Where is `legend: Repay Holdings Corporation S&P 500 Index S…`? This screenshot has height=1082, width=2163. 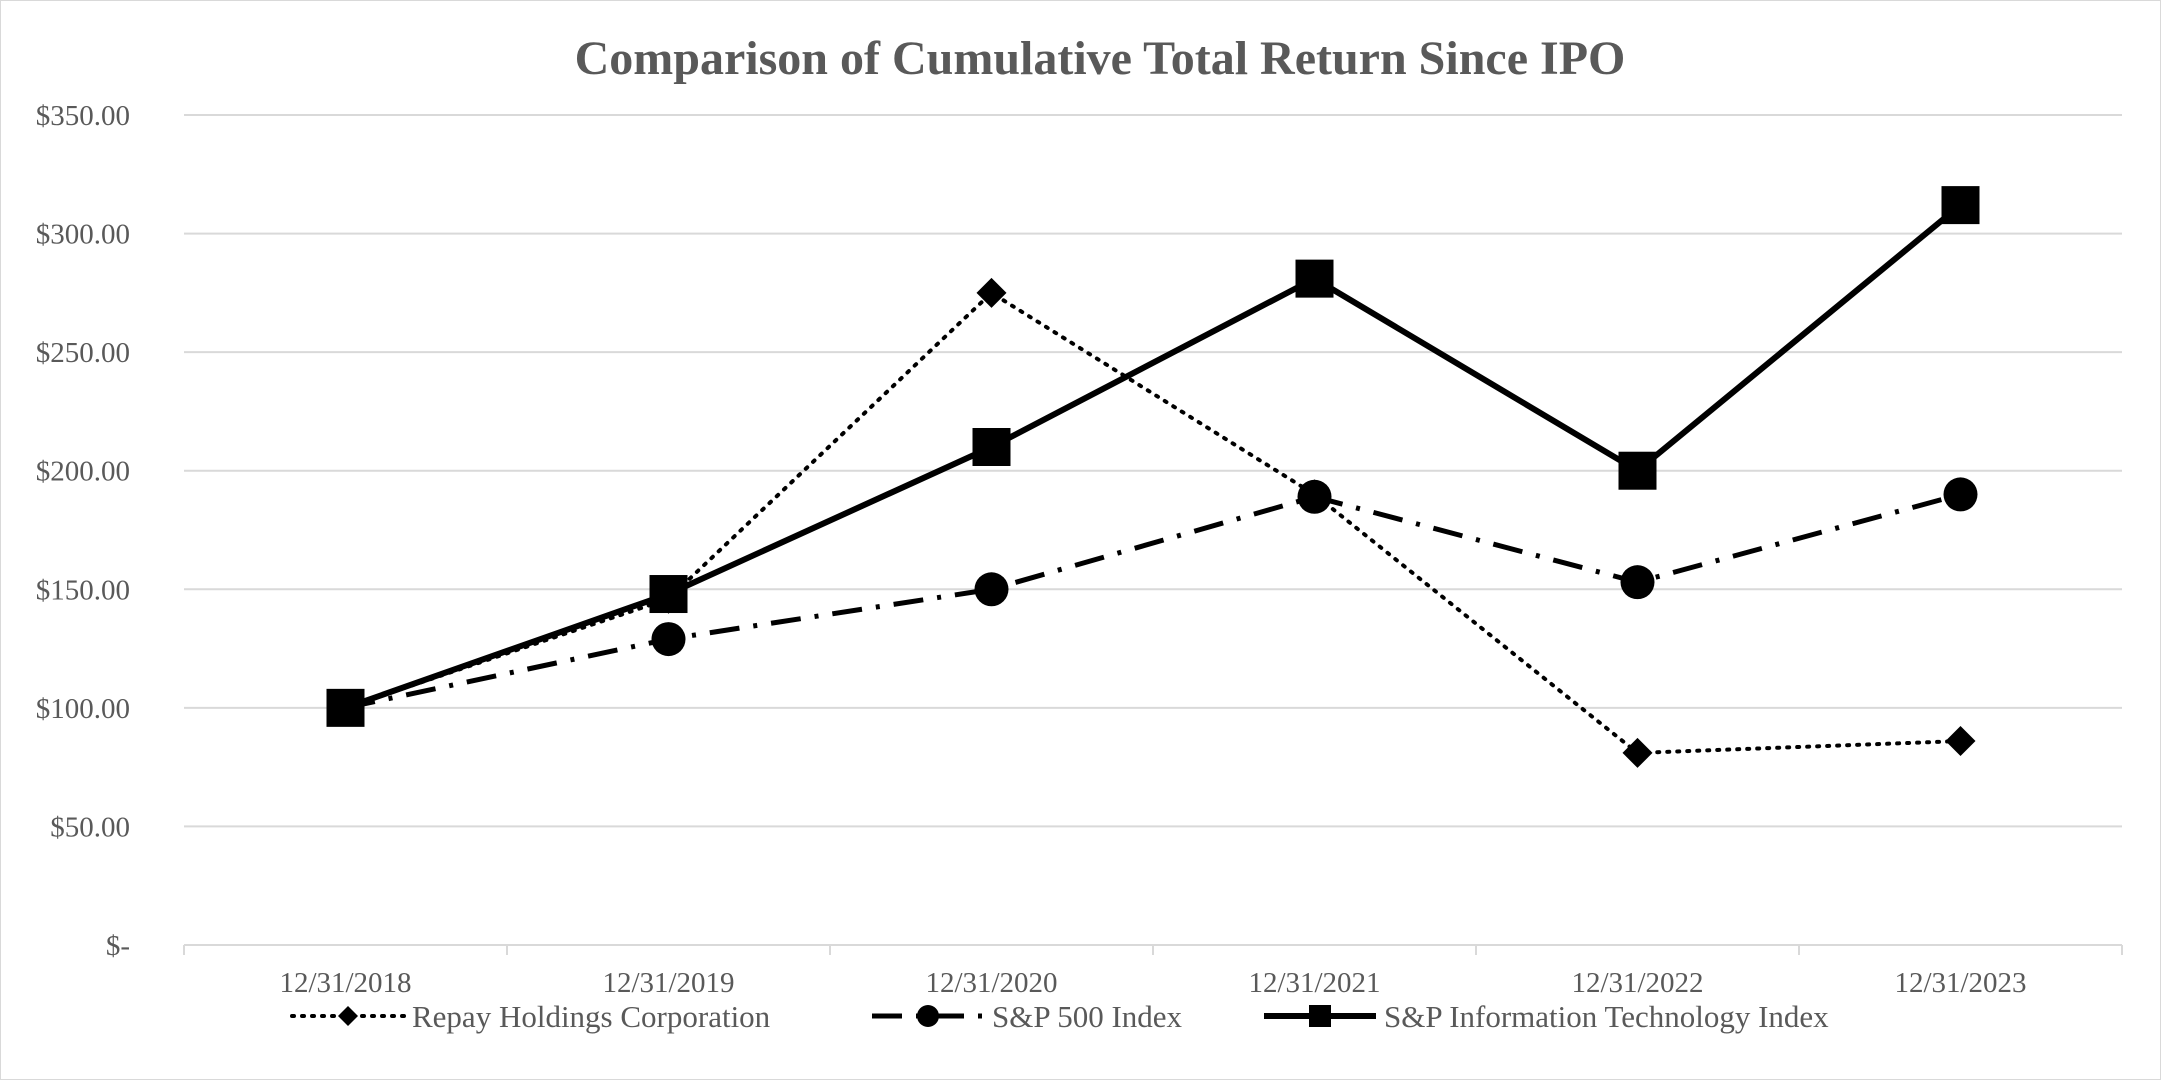
legend: Repay Holdings Corporation S&P 500 Index S… is located at coordinates (1059, 1016).